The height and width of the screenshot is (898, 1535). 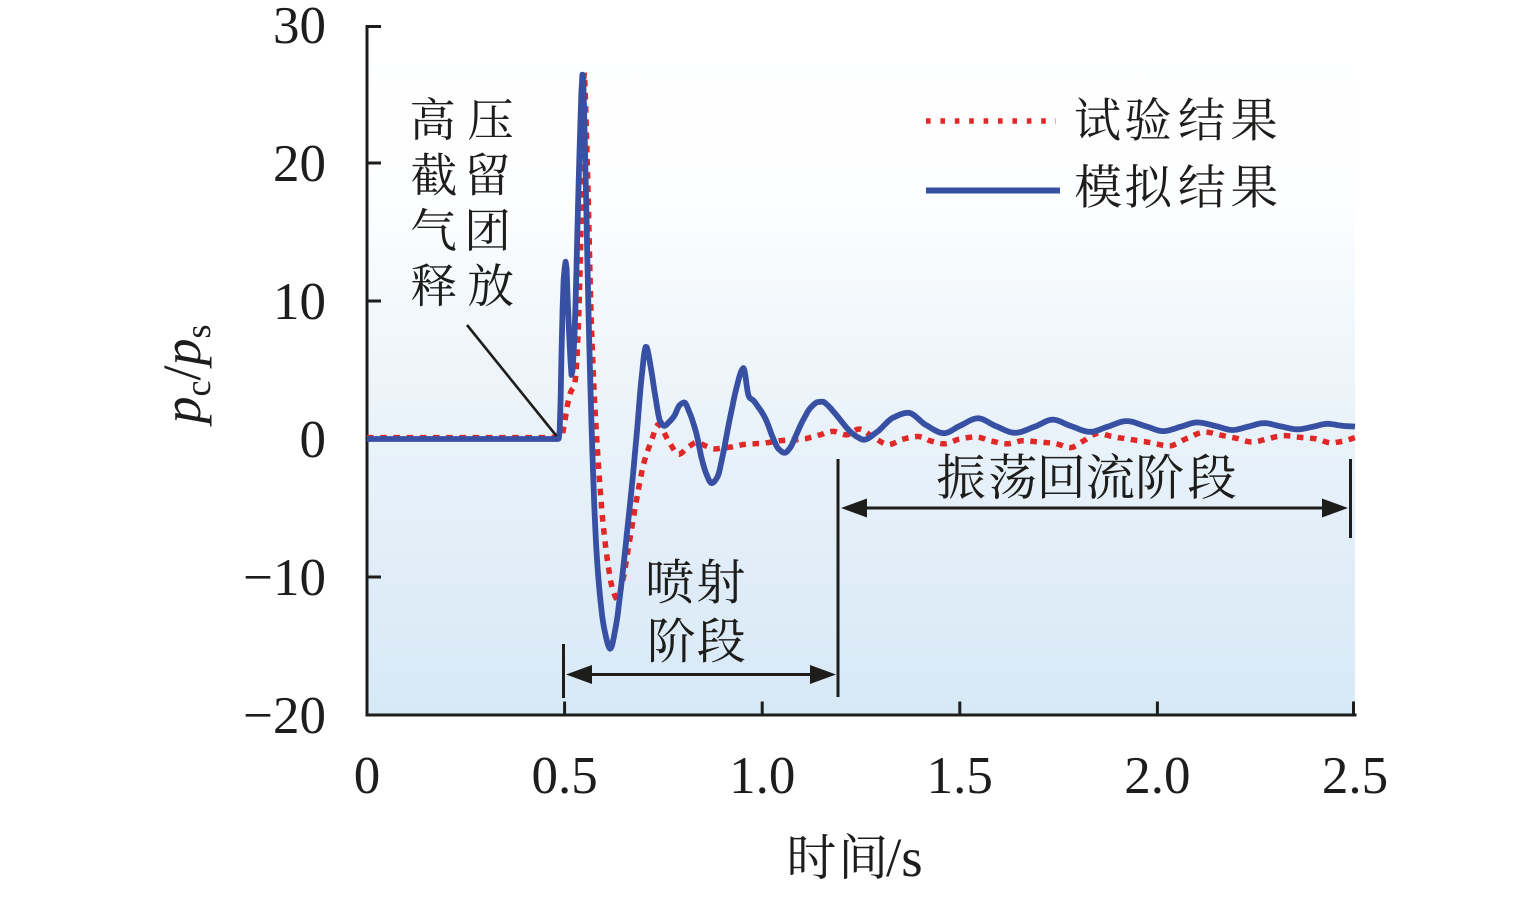 I want to click on svg-text: 2.5, so click(x=1355, y=776).